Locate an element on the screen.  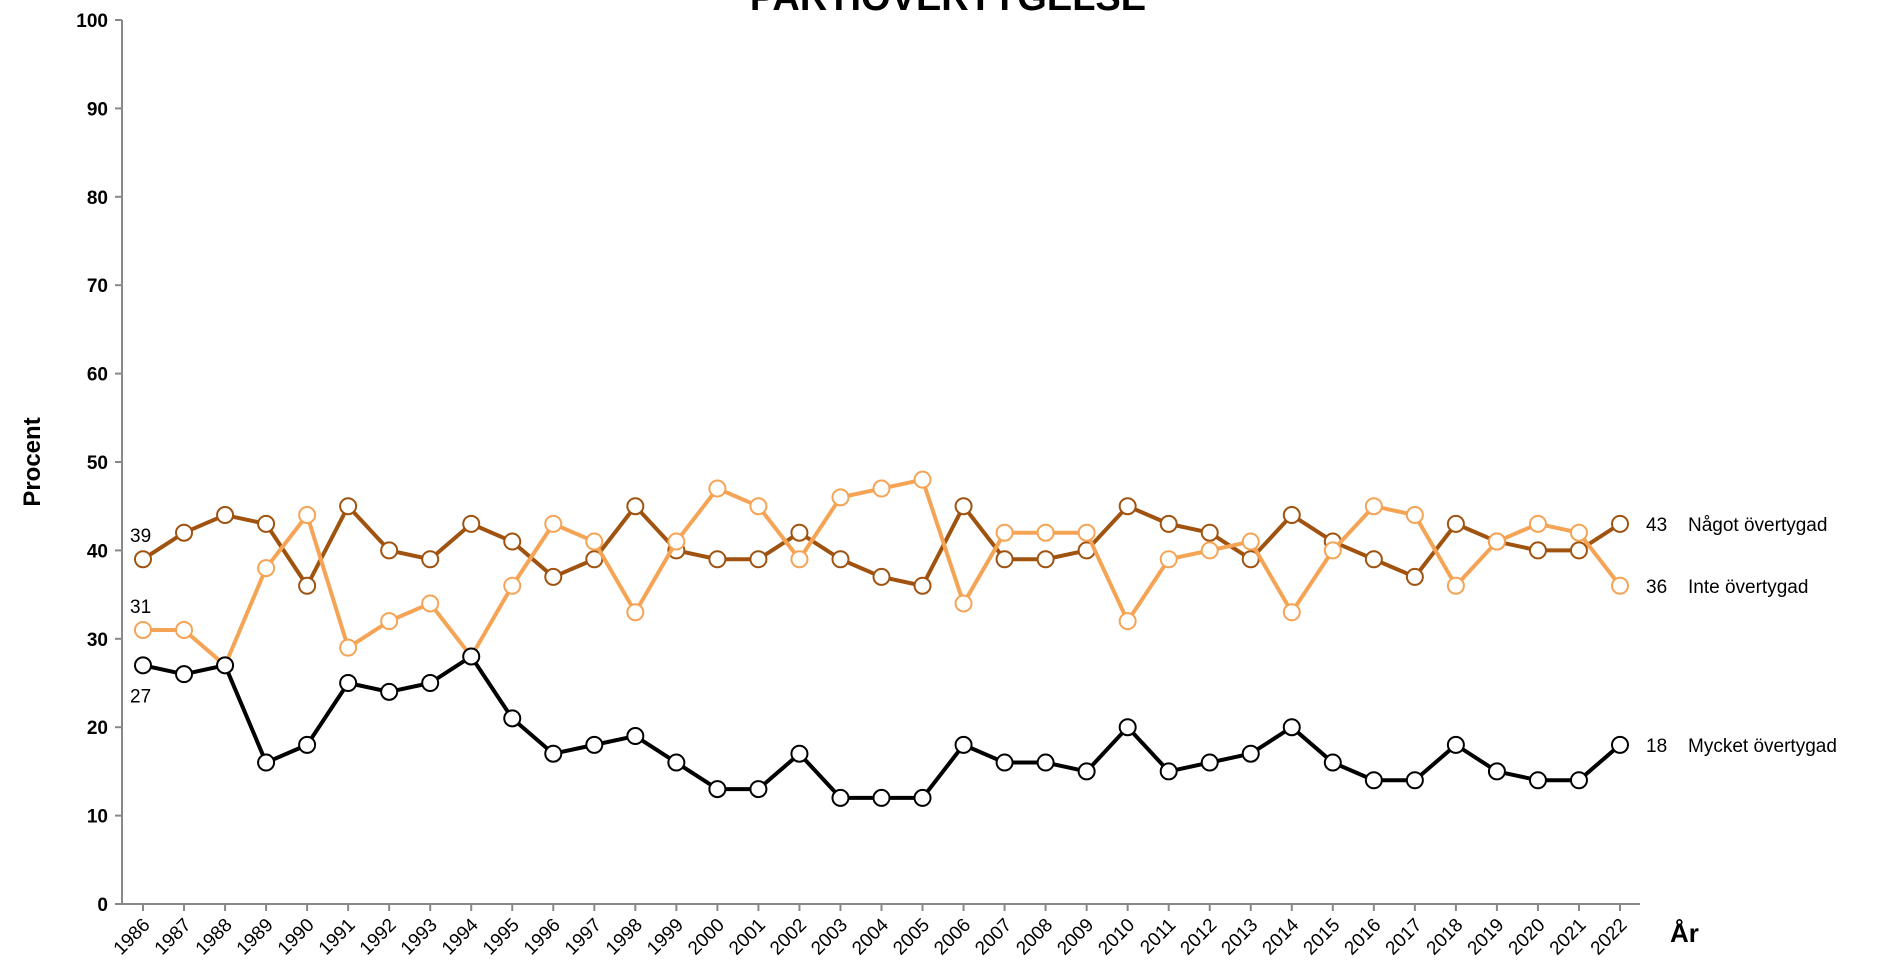
x-tick-label: 2009 is located at coordinates (1075, 937).